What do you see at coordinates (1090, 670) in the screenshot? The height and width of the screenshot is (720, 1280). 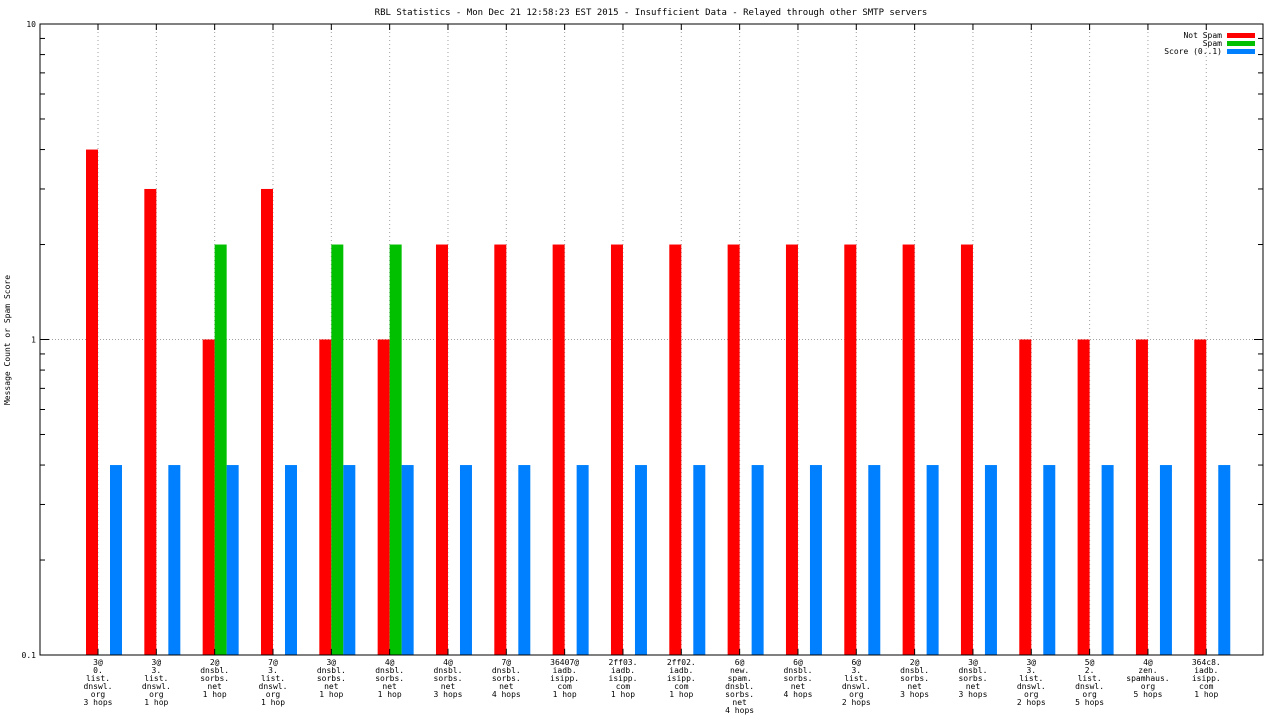 I see `x-tick-label-line: 2.` at bounding box center [1090, 670].